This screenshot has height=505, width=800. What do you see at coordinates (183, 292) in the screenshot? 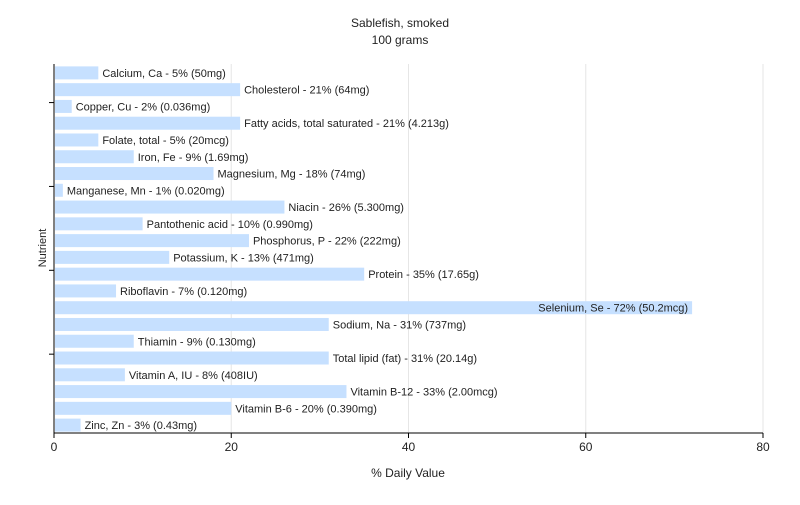
I see `bar-label: Riboflavin - 7% (0.120mg)` at bounding box center [183, 292].